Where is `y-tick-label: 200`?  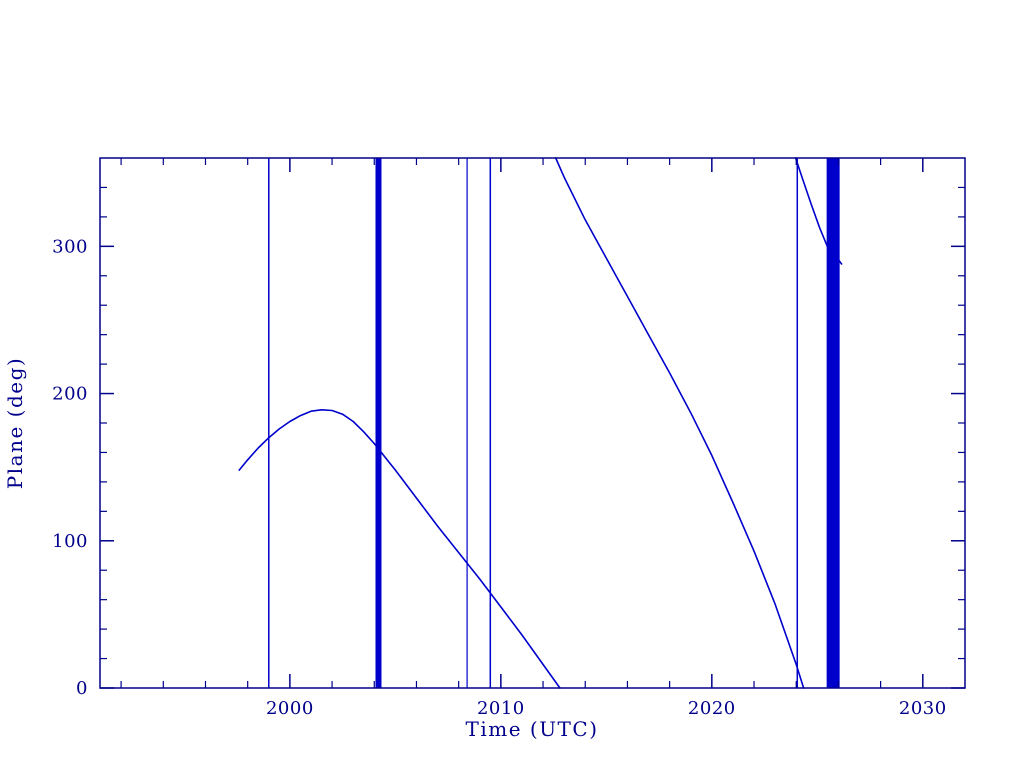
y-tick-label: 200 is located at coordinates (70, 394).